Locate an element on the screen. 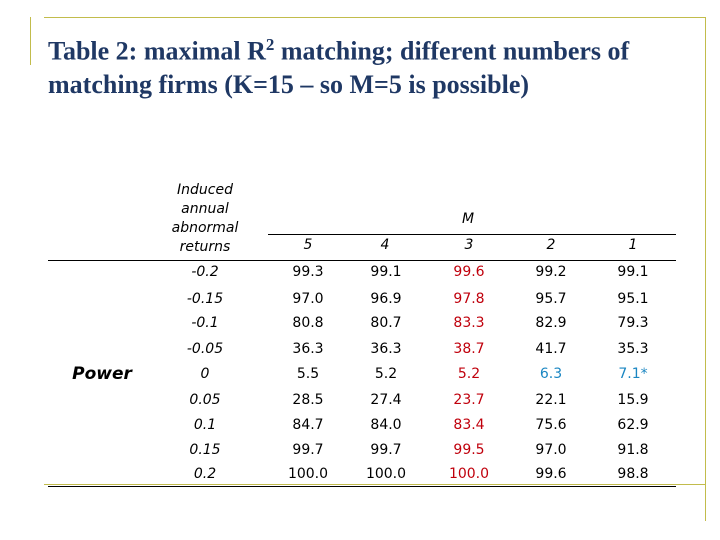 This screenshot has height=540, width=720. row-label: 0.15 is located at coordinates (205, 450).